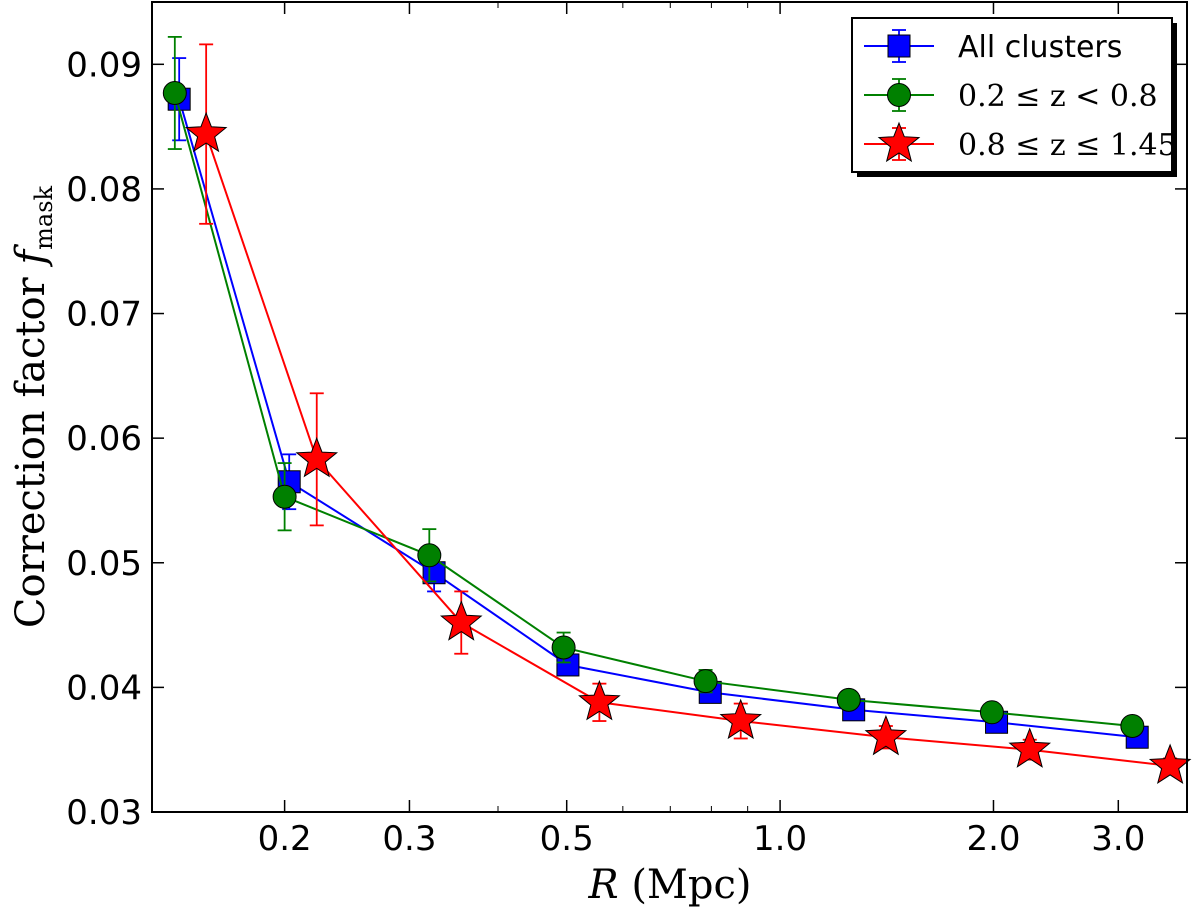  What do you see at coordinates (104, 65) in the screenshot?
I see `y-tick-label: 0.09` at bounding box center [104, 65].